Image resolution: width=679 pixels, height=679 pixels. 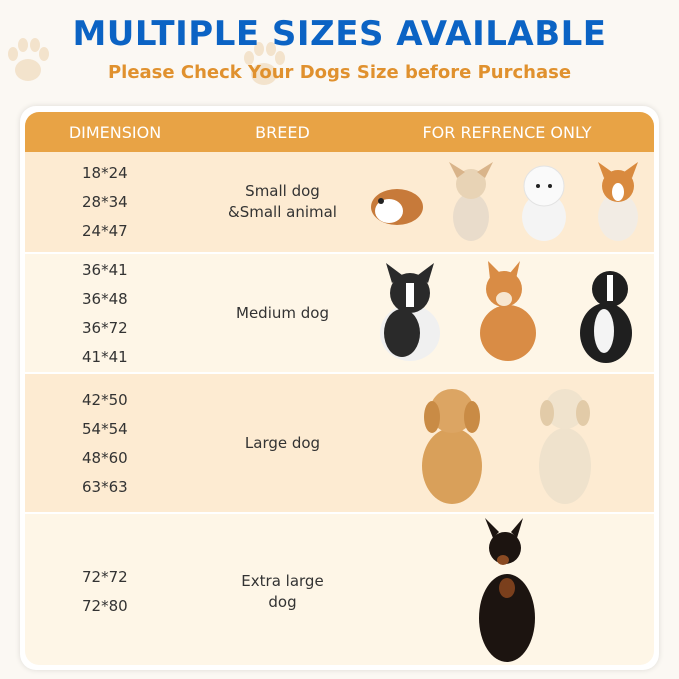 What do you see at coordinates (451, 446) in the screenshot?
I see `golden-retriever-image` at bounding box center [451, 446].